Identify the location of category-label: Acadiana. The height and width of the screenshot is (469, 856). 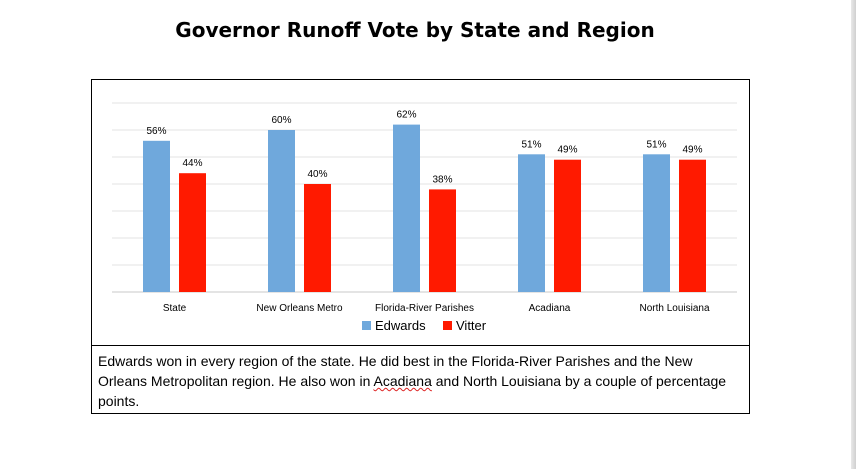
(550, 308).